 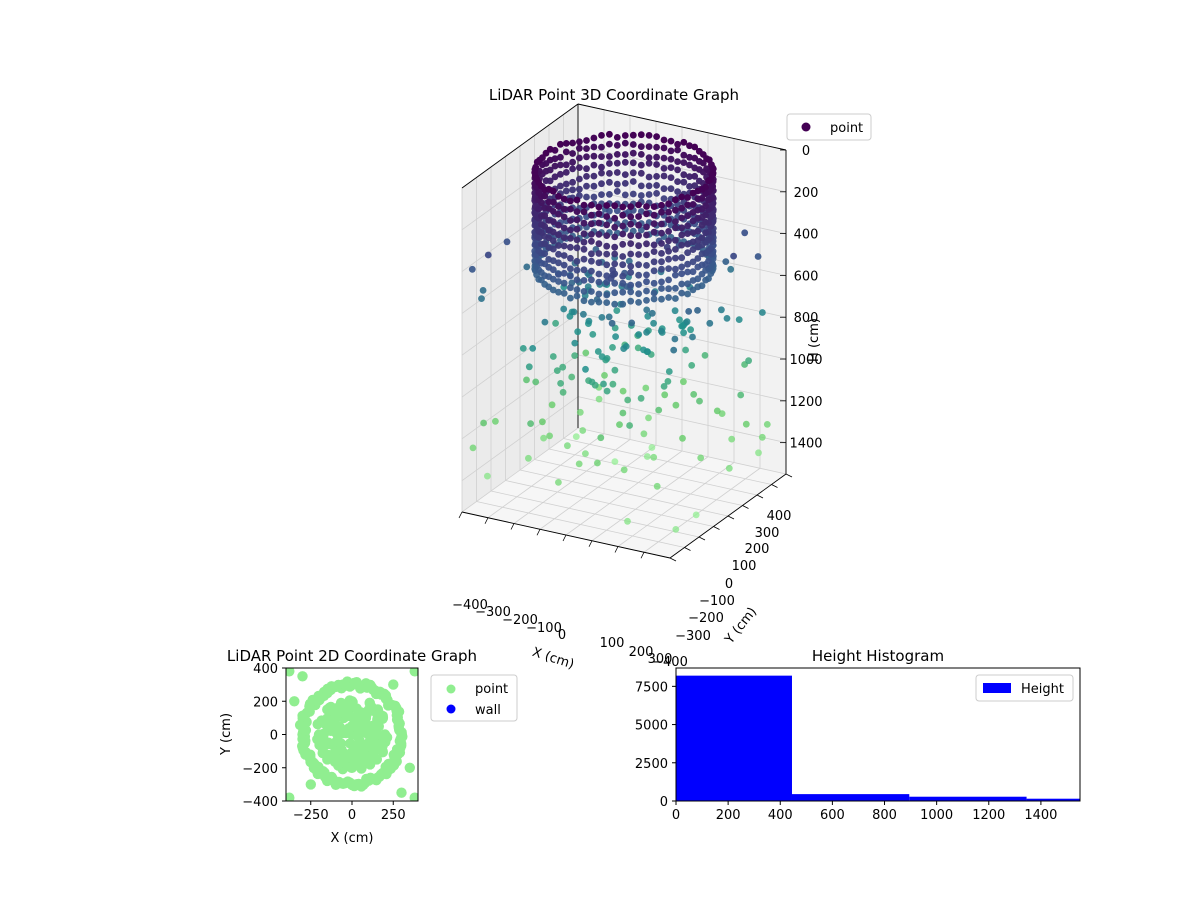 What do you see at coordinates (653, 472) in the screenshot?
I see `grid-floor-y` at bounding box center [653, 472].